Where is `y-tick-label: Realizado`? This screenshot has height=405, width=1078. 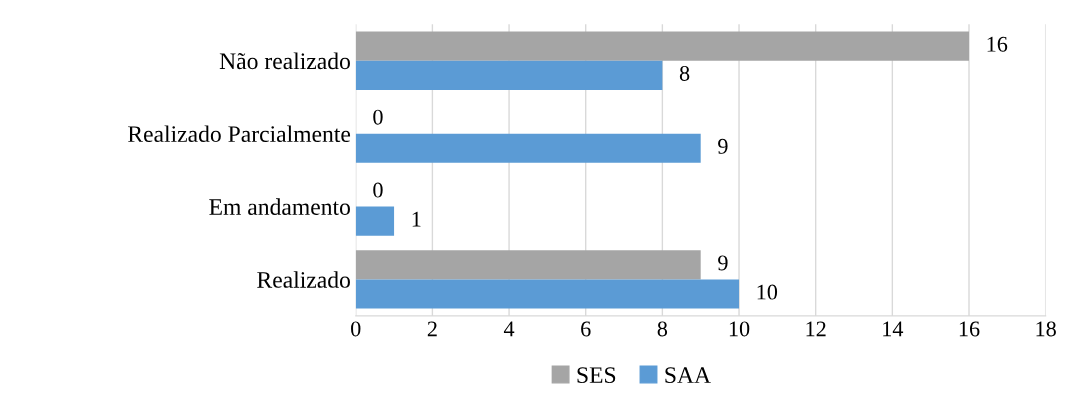 y-tick-label: Realizado is located at coordinates (303, 279).